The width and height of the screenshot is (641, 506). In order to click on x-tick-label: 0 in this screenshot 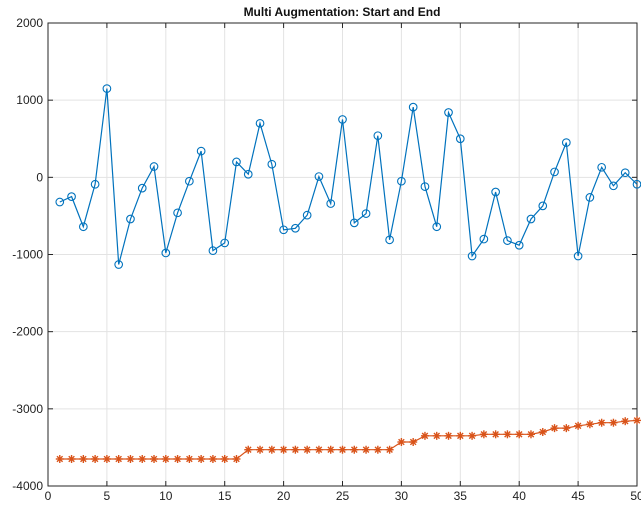, I will do `click(48, 496)`.